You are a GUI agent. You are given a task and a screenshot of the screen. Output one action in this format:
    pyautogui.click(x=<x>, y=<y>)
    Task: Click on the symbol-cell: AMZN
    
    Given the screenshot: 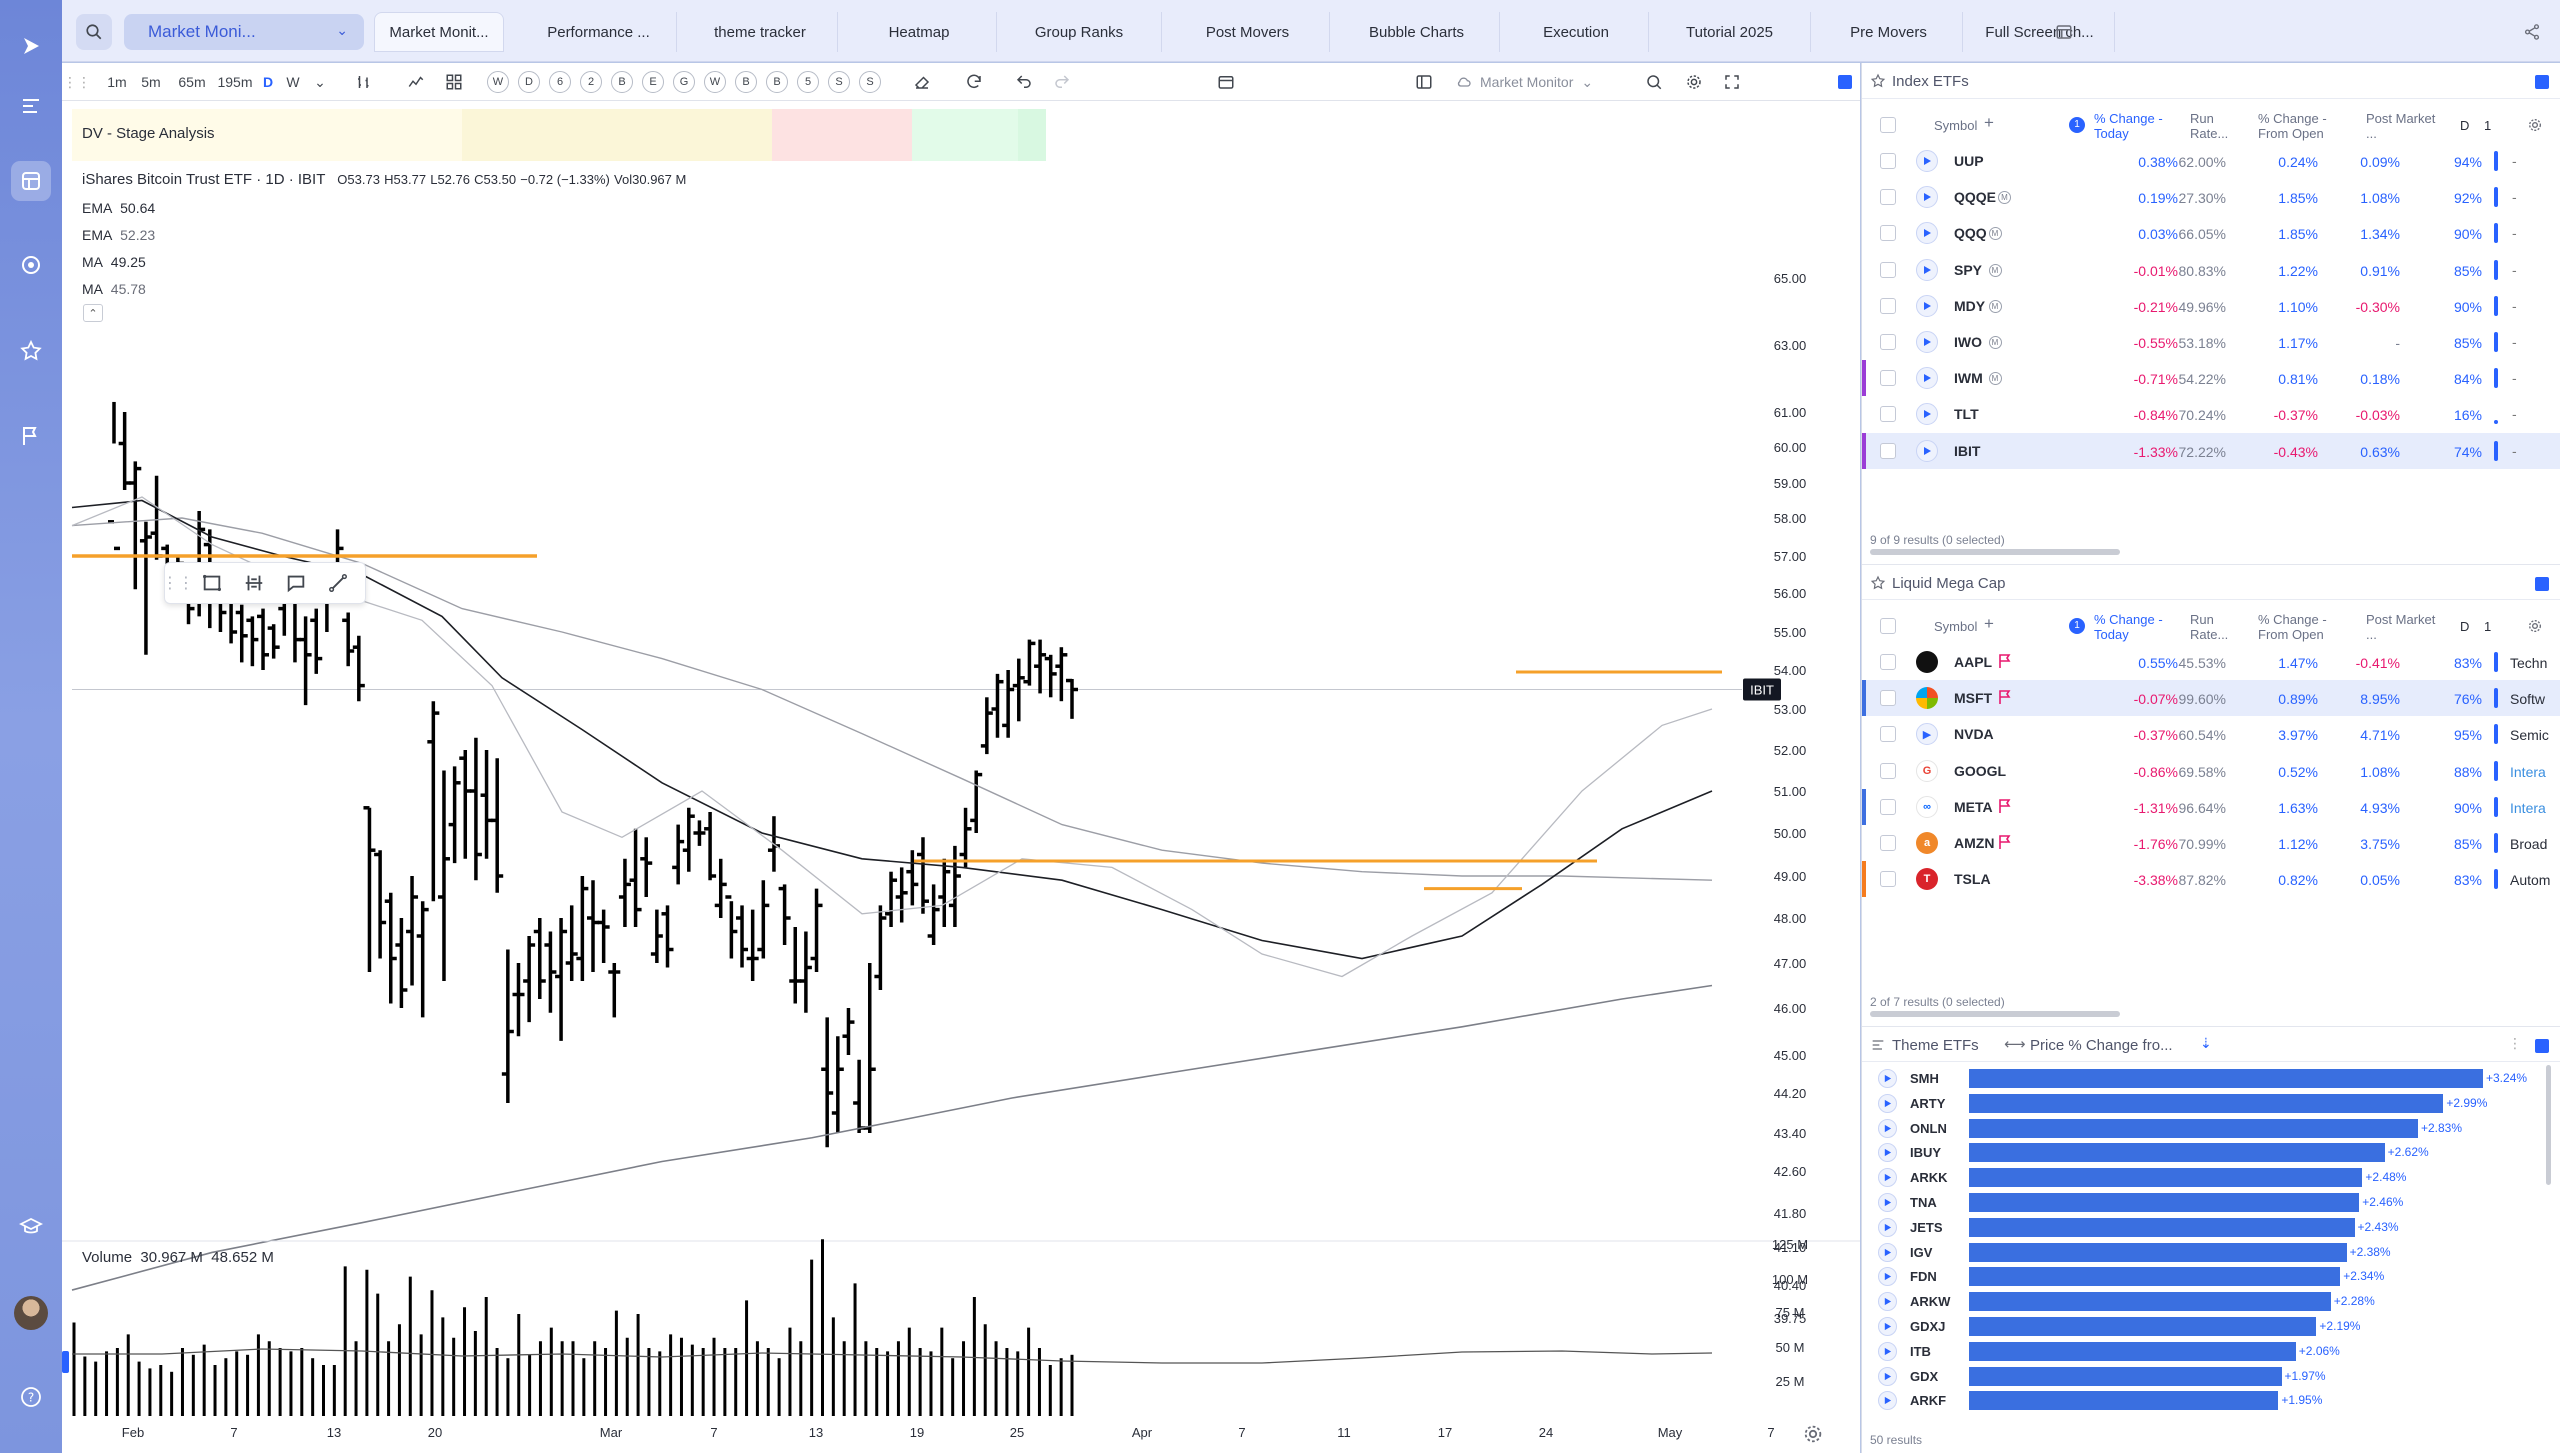 What is the action you would take?
    pyautogui.click(x=1974, y=843)
    